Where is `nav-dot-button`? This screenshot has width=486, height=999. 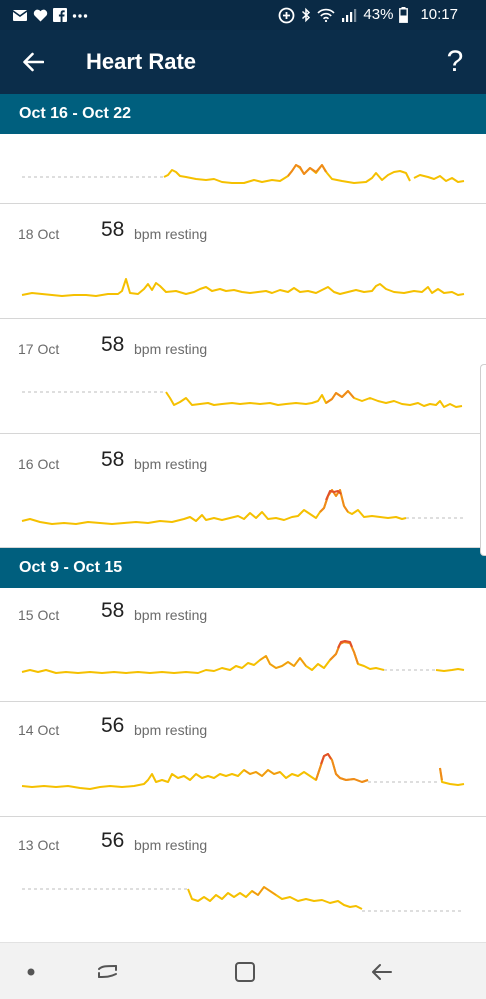
nav-dot-button is located at coordinates (31, 972).